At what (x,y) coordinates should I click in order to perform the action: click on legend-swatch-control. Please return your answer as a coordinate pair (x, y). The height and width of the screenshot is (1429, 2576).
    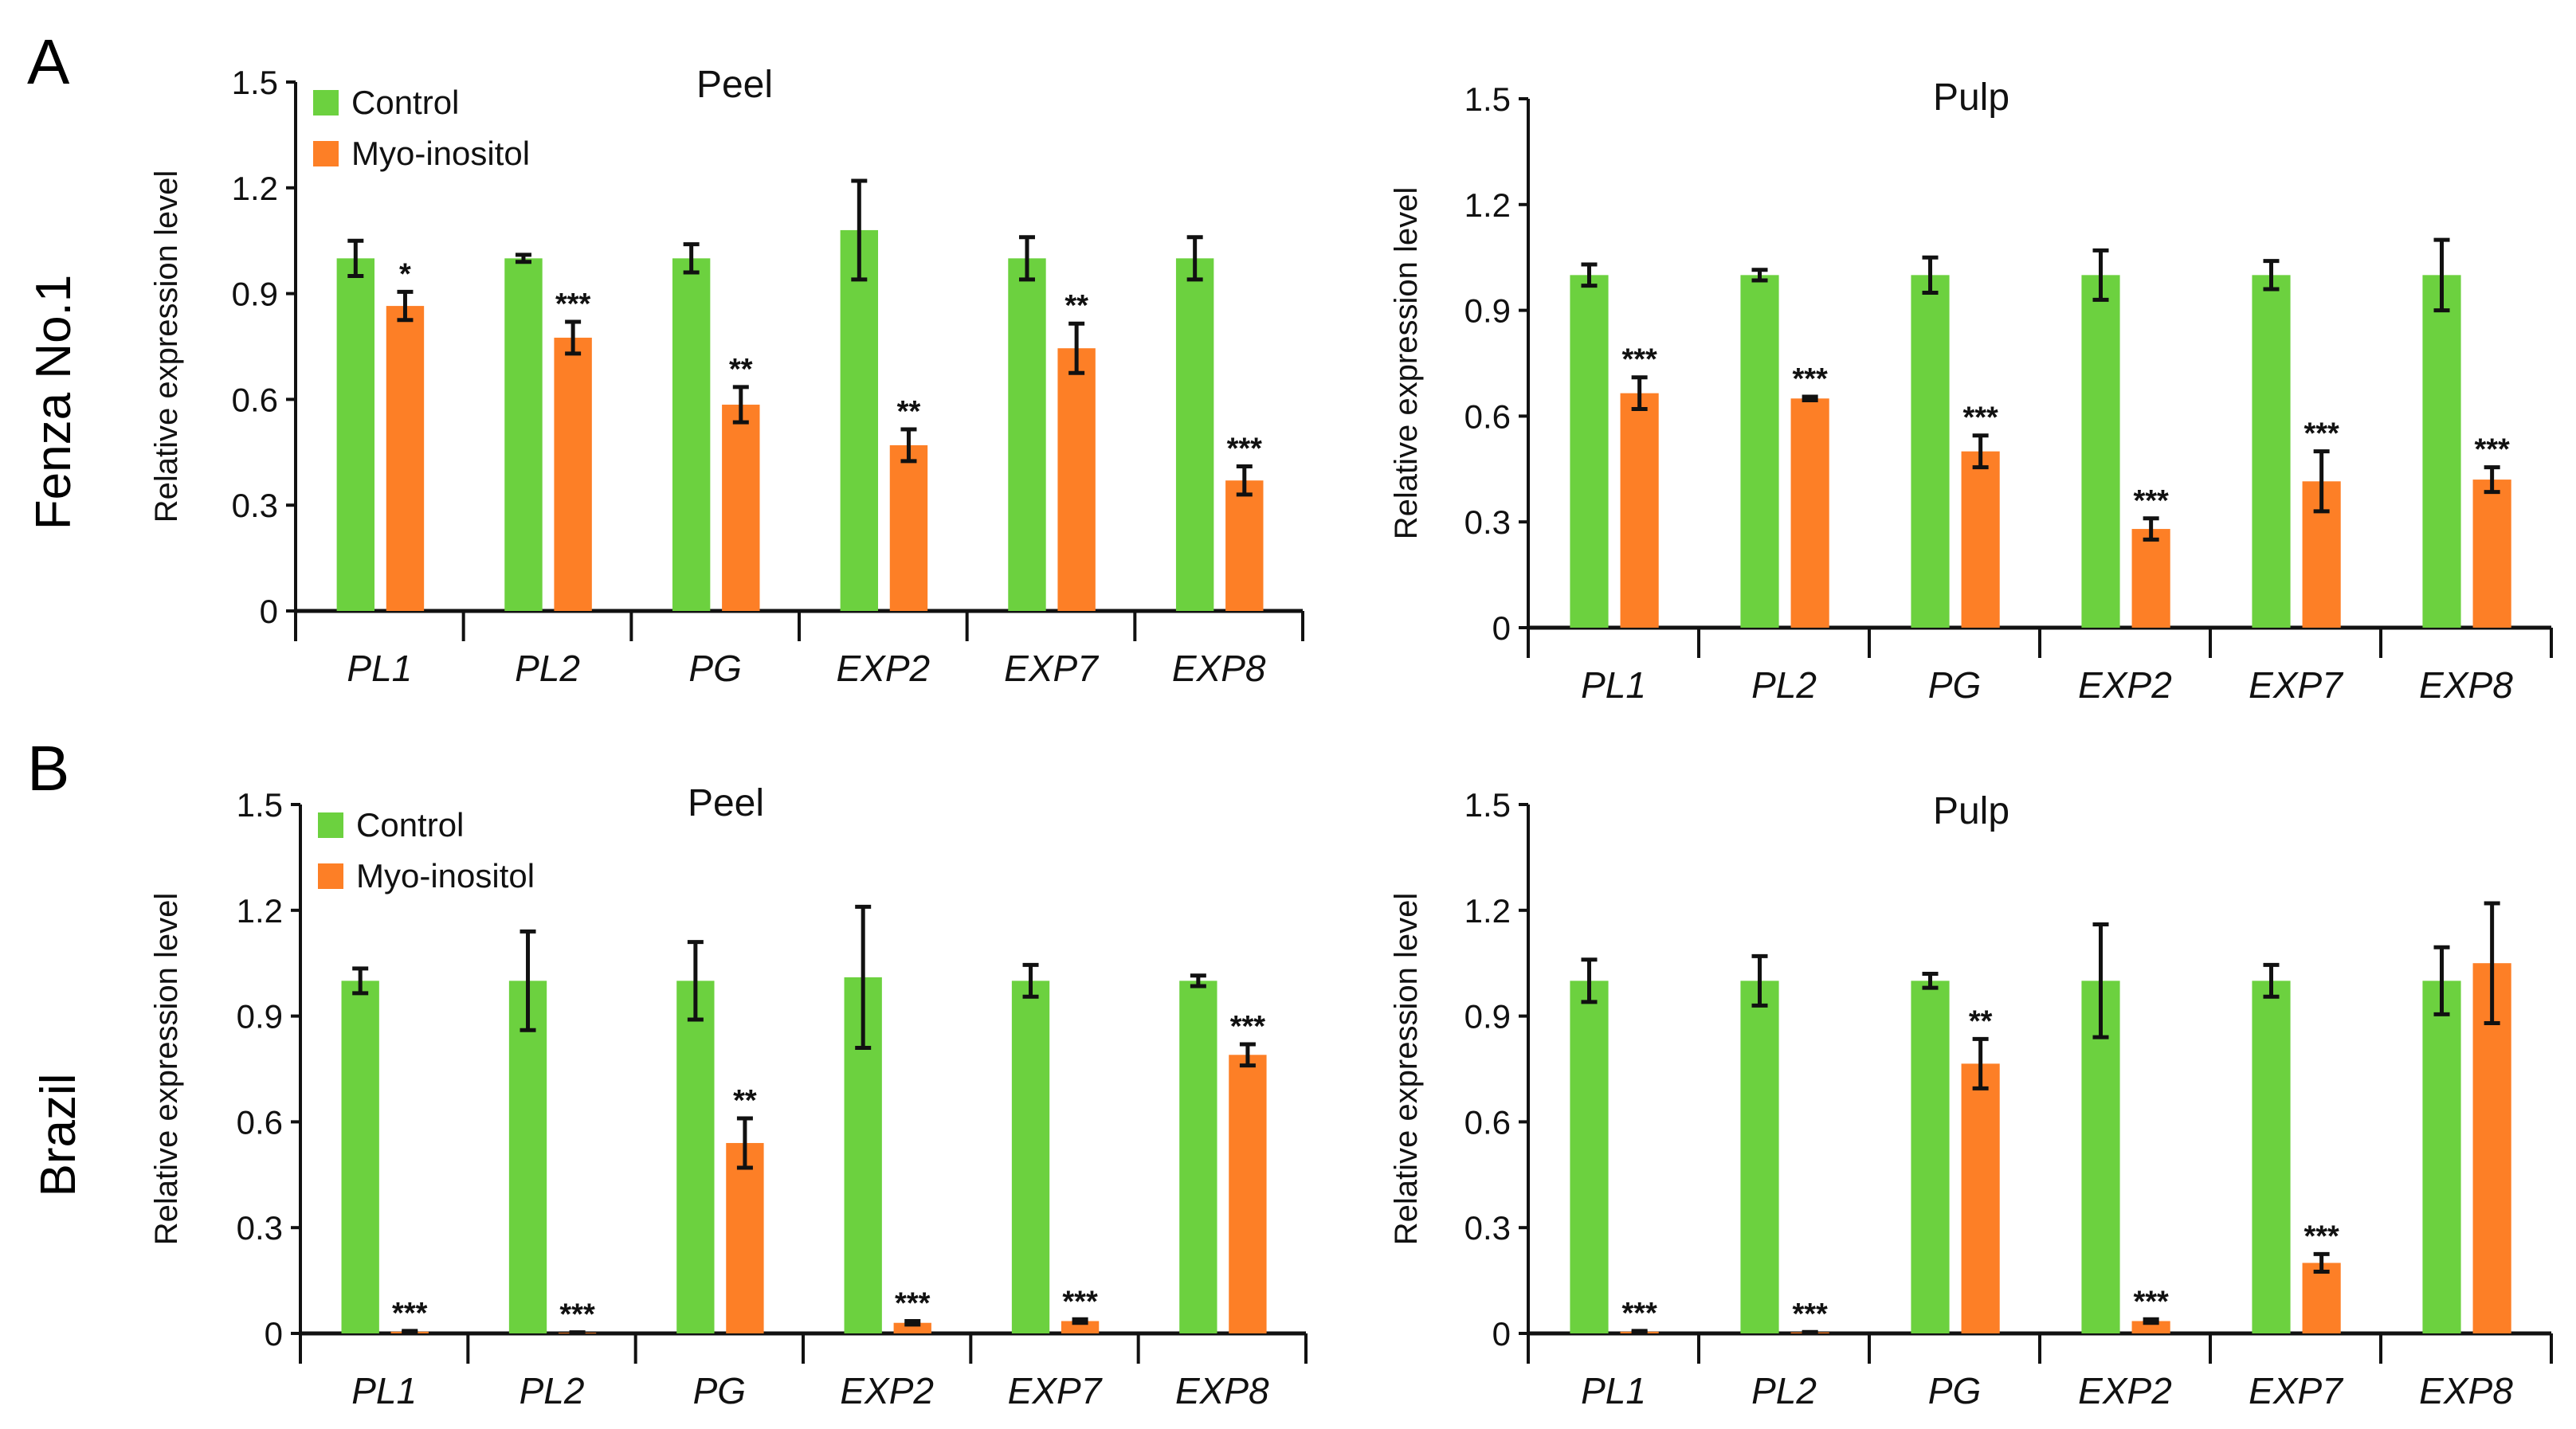
    Looking at the image, I should click on (326, 102).